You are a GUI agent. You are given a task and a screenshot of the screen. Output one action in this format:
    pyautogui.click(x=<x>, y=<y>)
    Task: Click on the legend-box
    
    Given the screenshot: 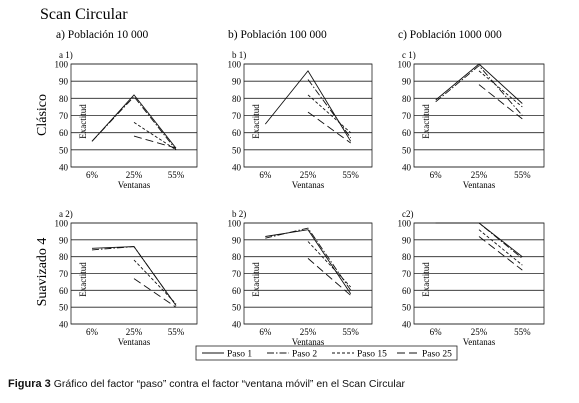 What is the action you would take?
    pyautogui.click(x=326, y=353)
    